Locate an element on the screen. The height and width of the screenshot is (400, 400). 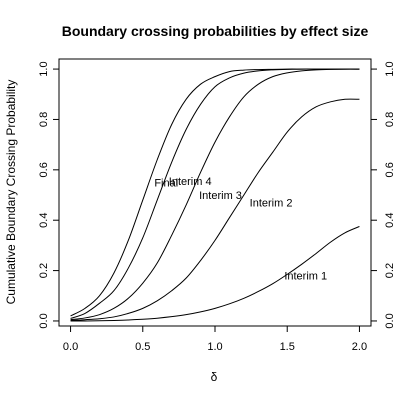
y-tick-label: 0.0 is located at coordinates (44, 320).